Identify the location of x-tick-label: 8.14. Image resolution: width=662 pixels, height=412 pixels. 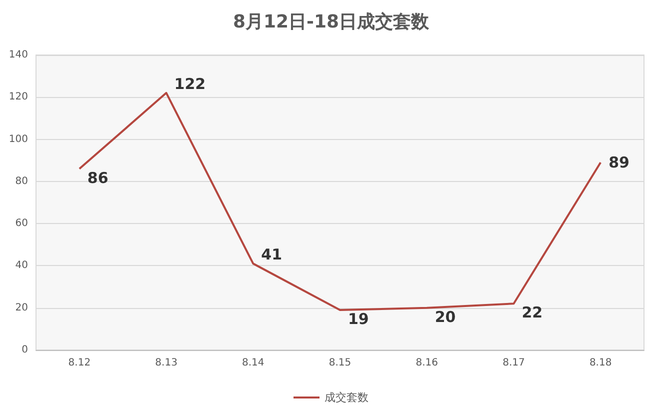
(253, 363).